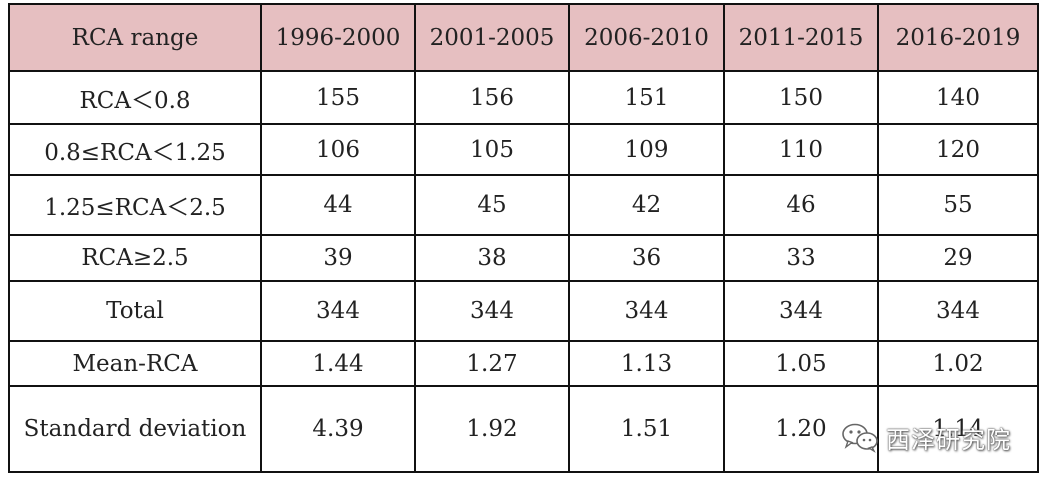  I want to click on table-cell: 33, so click(801, 258).